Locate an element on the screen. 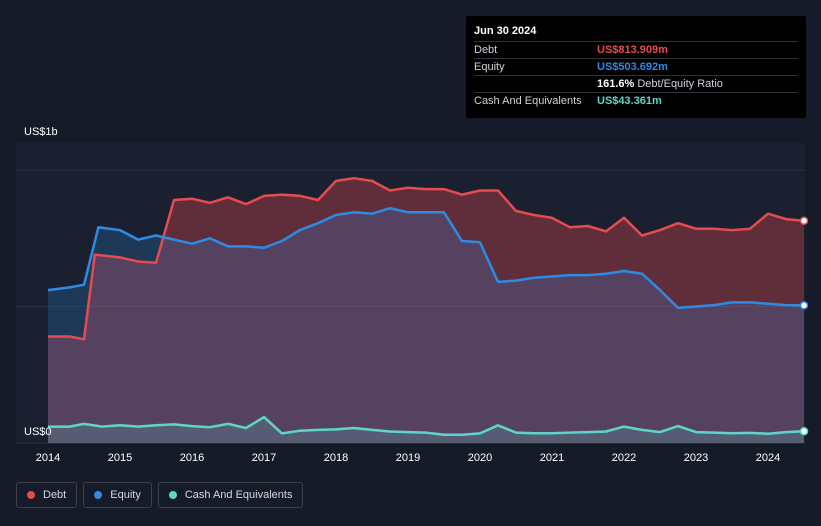  area-cash-and-equivalents is located at coordinates (426, 430).